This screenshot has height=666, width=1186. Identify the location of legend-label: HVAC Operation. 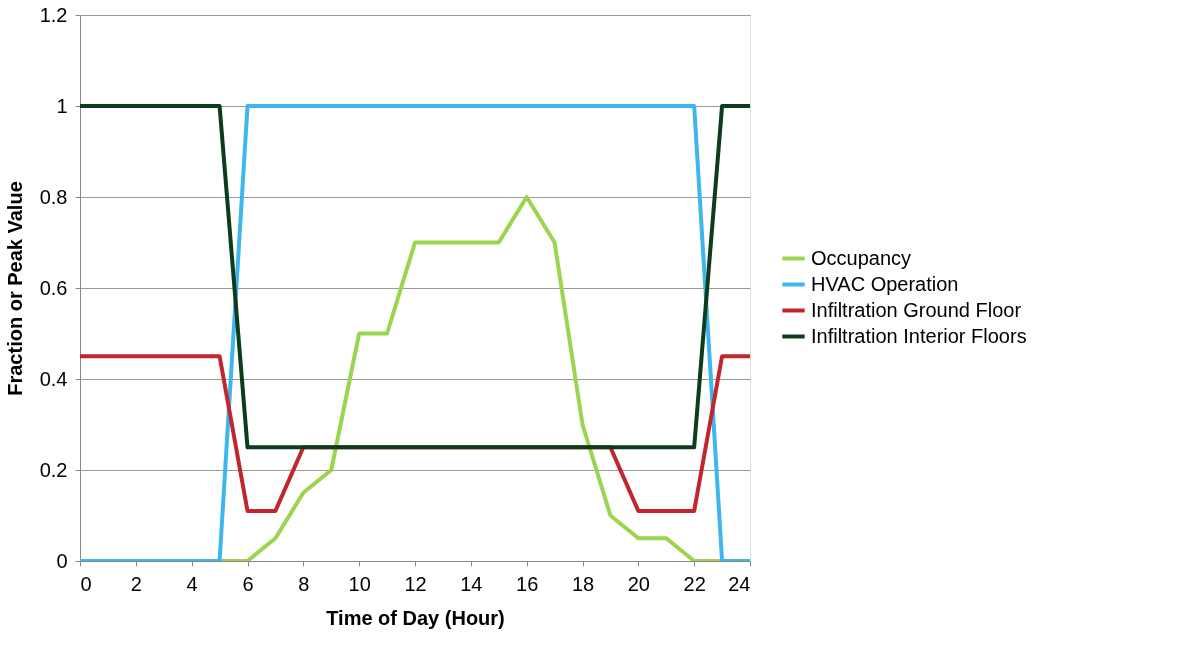
(885, 283).